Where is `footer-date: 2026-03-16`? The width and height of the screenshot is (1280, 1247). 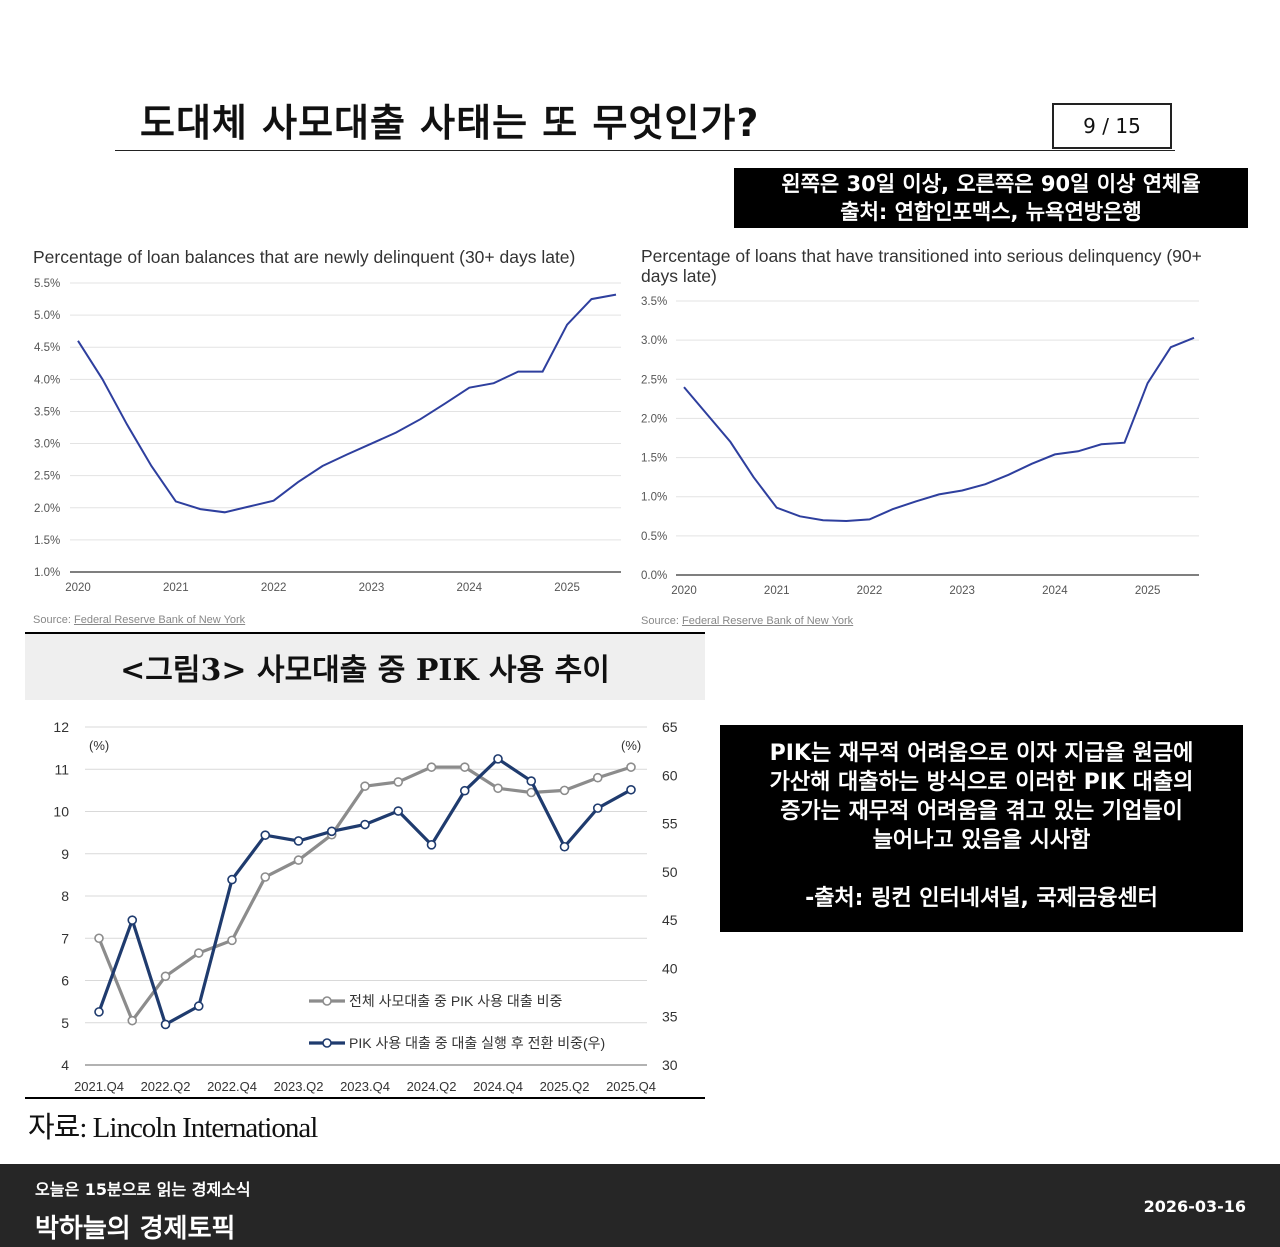
footer-date: 2026-03-16 is located at coordinates (1194, 1206).